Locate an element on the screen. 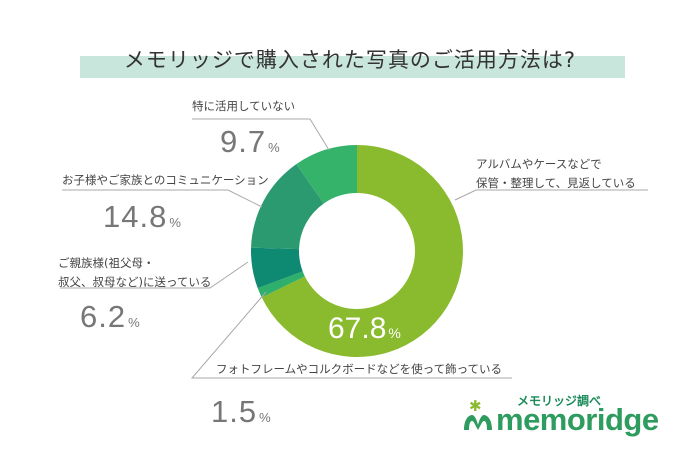 This screenshot has height=465, width=700. logo-name: memoridge is located at coordinates (577, 419).